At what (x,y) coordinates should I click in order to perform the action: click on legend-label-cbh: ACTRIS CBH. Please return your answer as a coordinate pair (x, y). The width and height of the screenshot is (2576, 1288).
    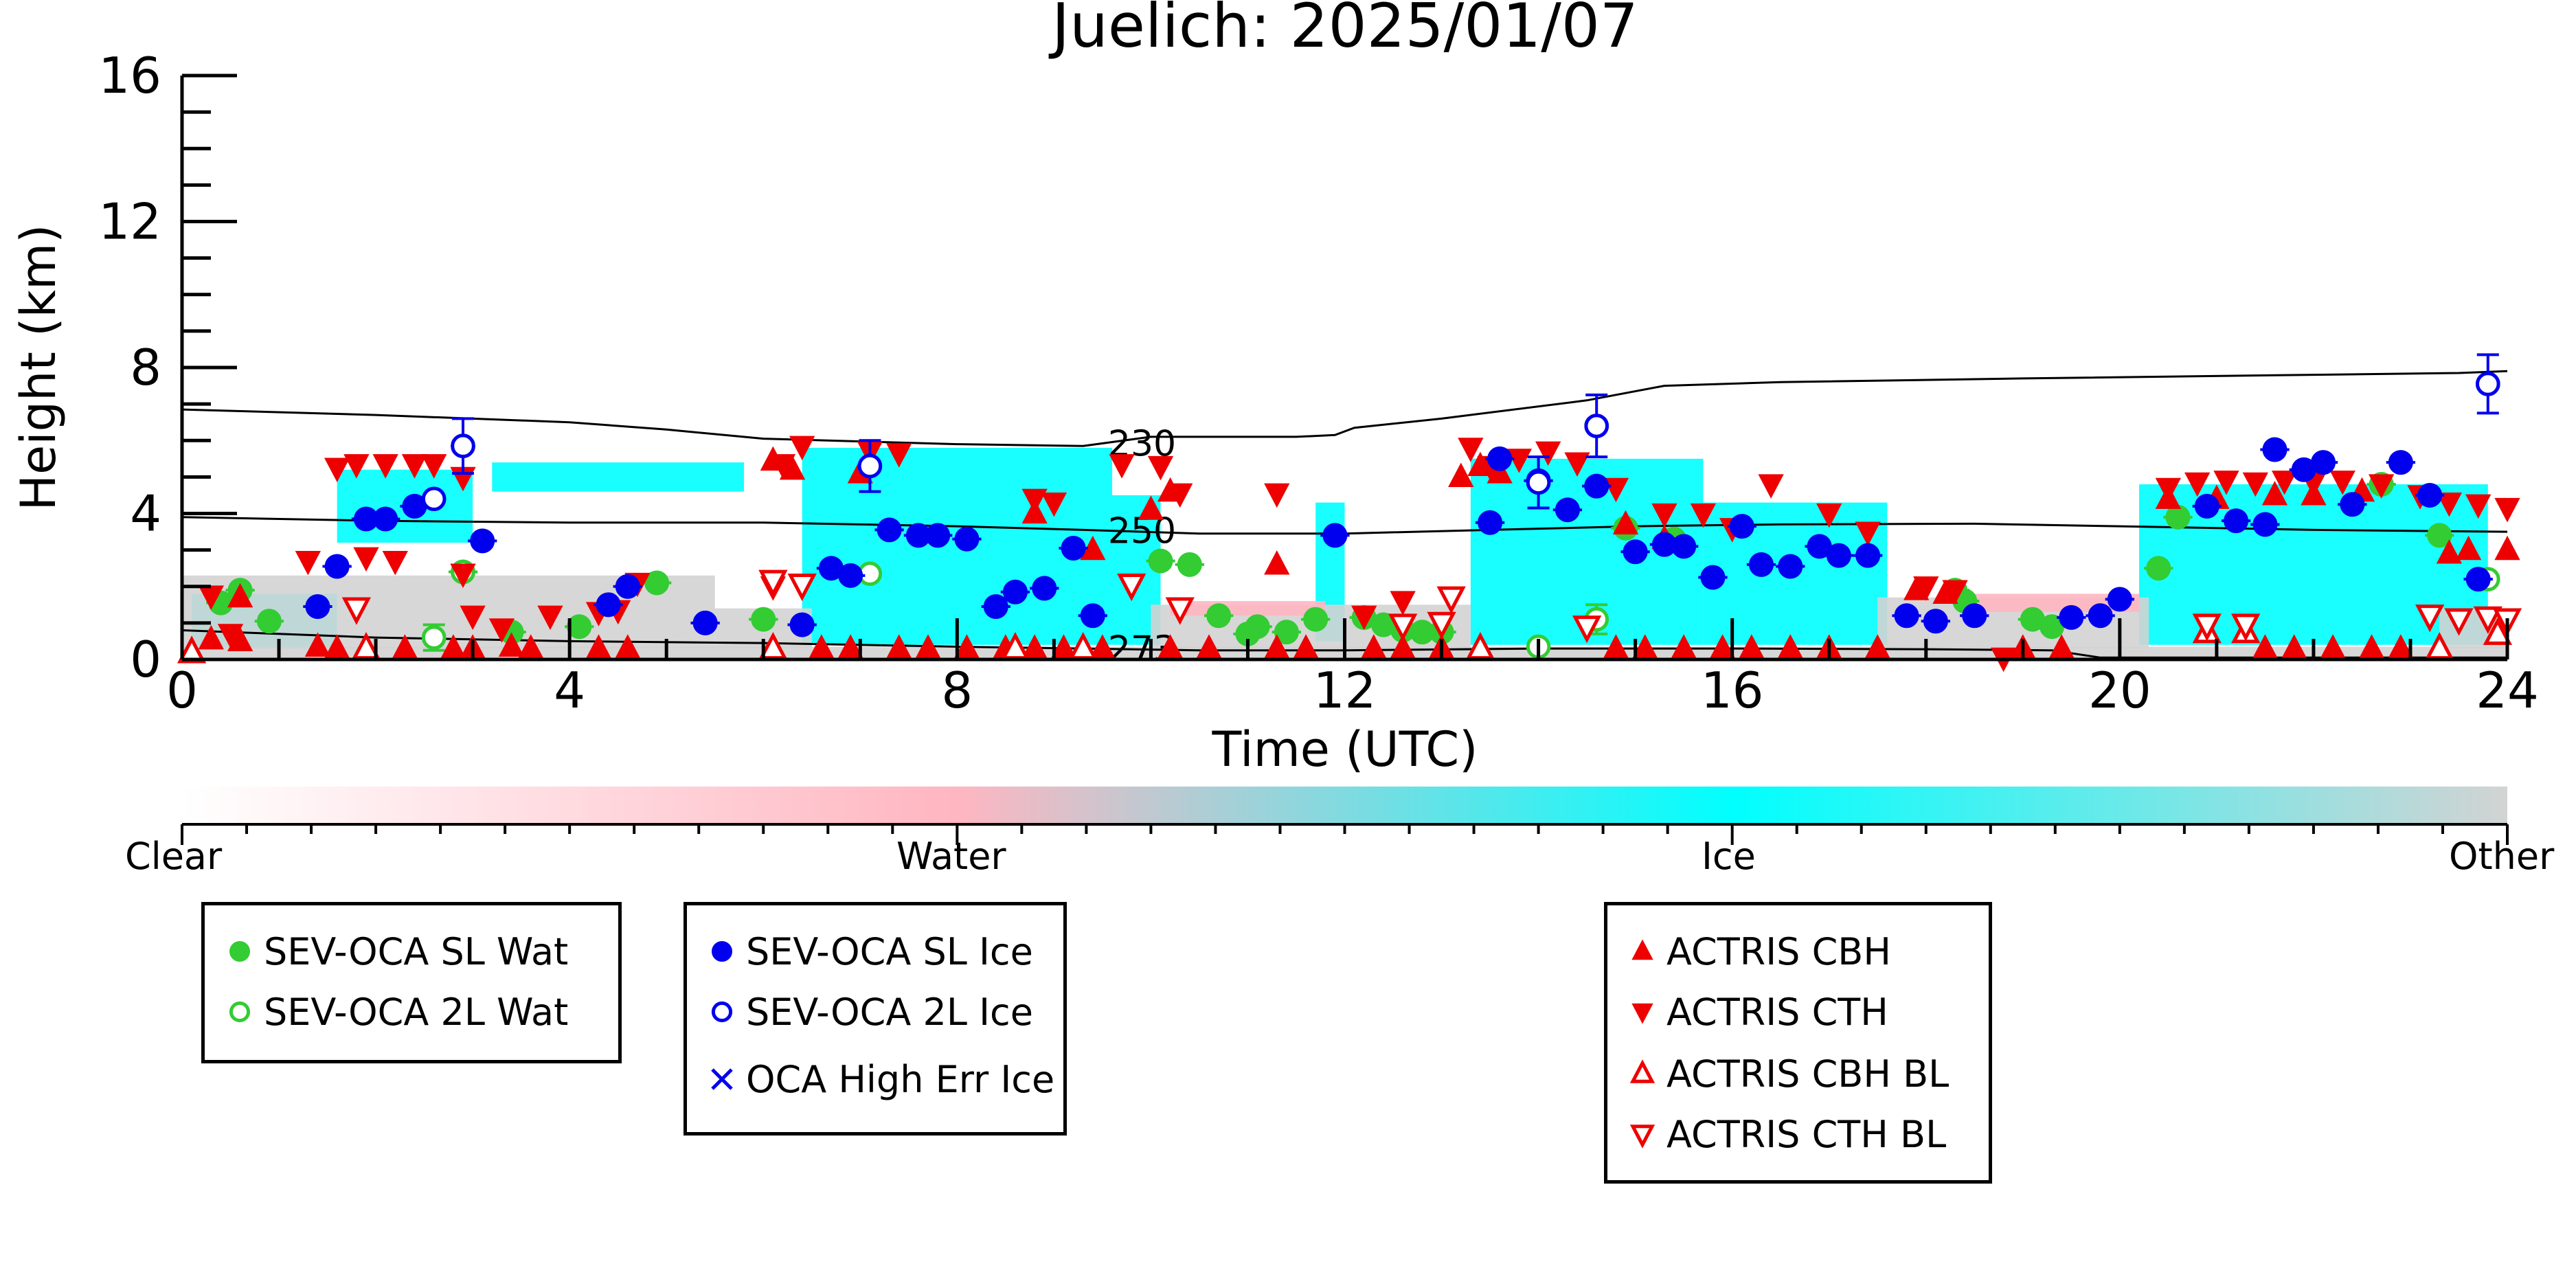
    Looking at the image, I should click on (1779, 951).